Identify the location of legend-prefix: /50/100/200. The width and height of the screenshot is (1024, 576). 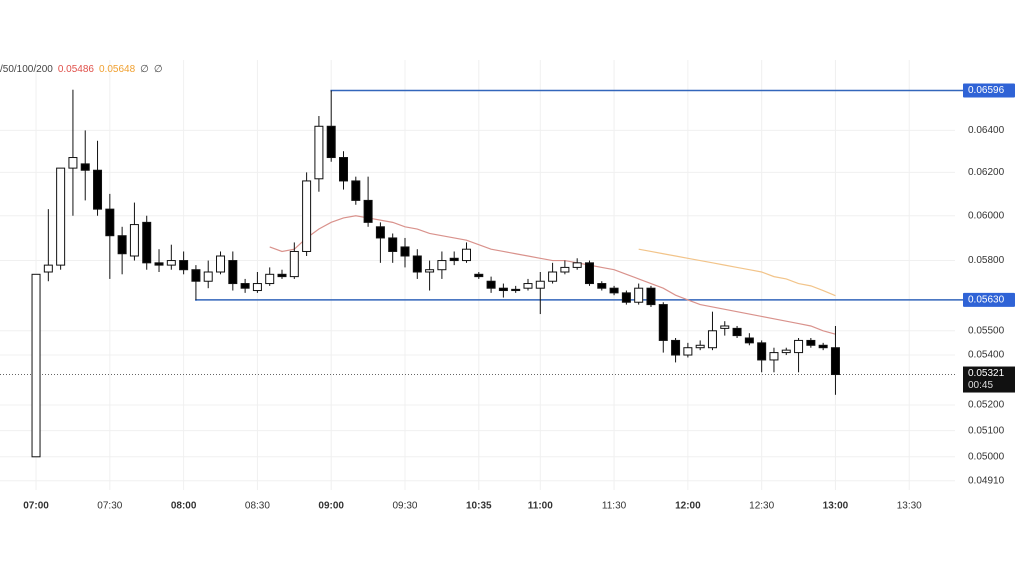
(26, 69).